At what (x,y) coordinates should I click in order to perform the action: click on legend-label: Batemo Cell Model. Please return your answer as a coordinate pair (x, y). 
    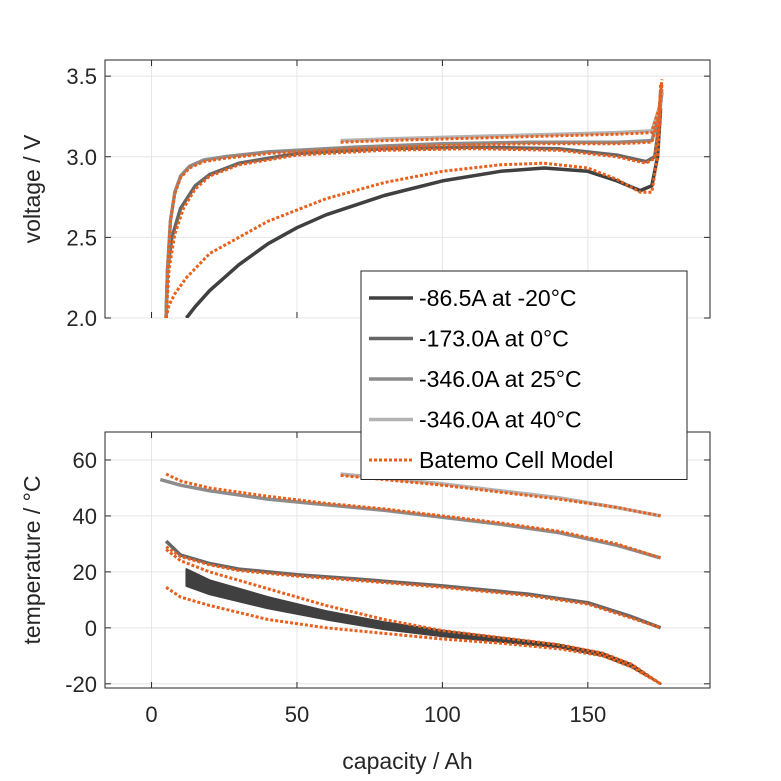
    Looking at the image, I should click on (516, 460).